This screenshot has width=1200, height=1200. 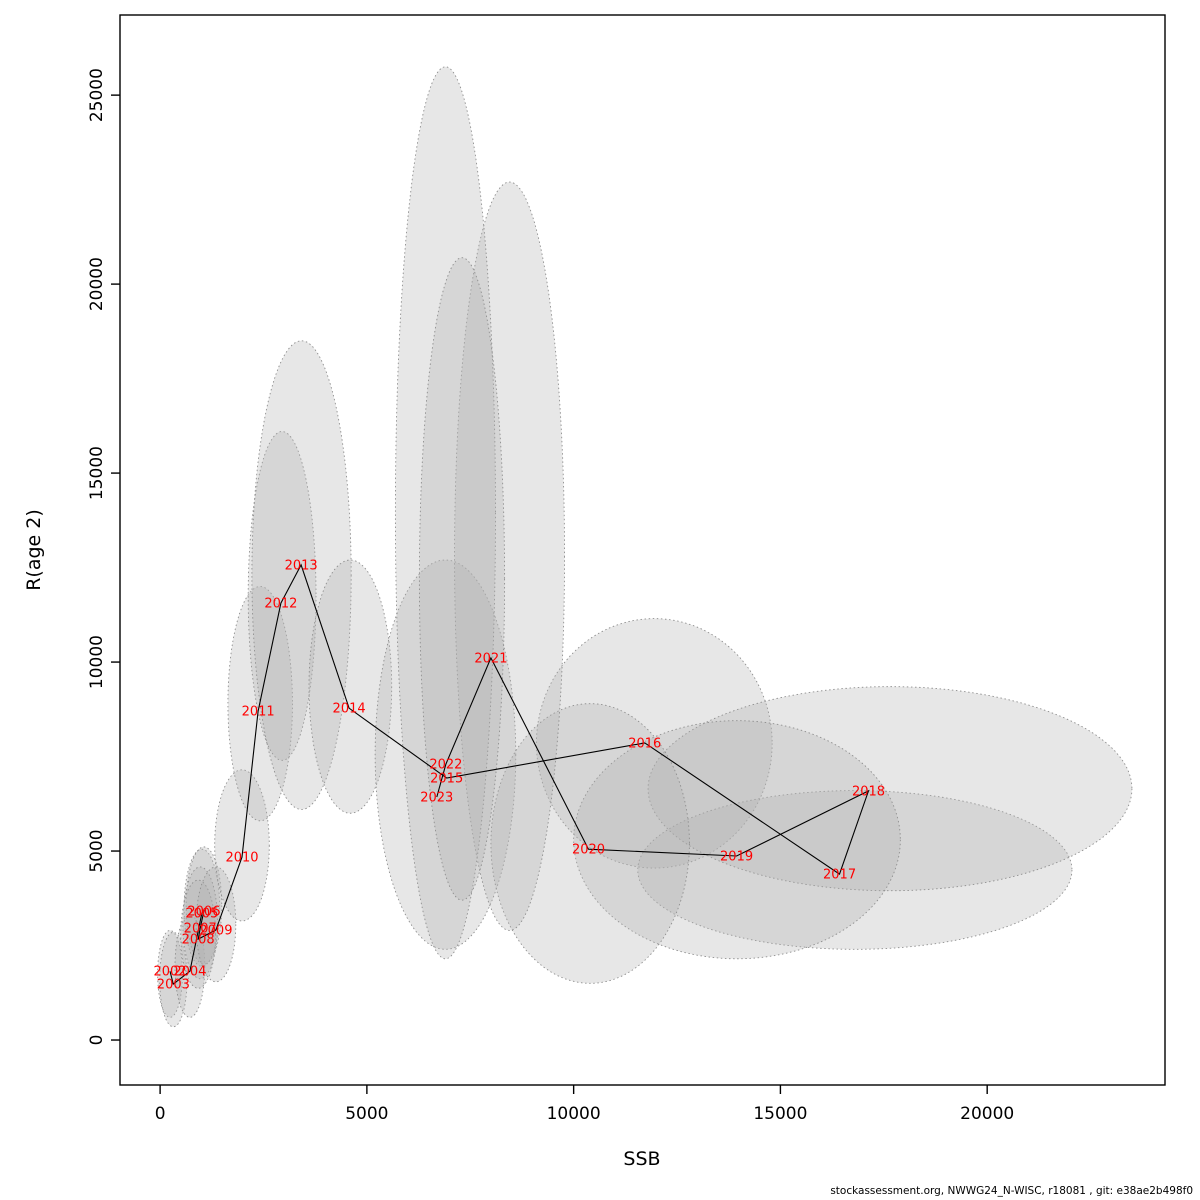 I want to click on y-axis-tick-label: 5000, so click(x=97, y=850).